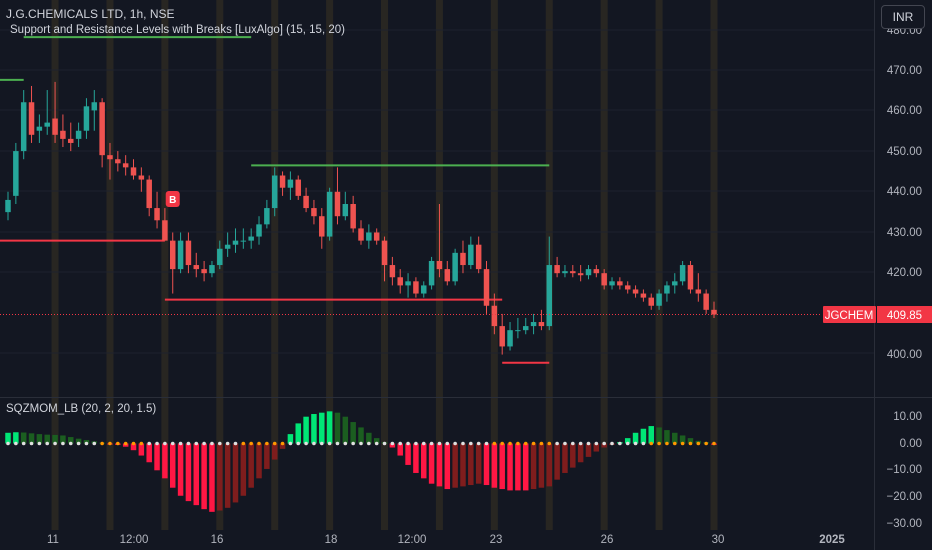  What do you see at coordinates (903, 17) in the screenshot?
I see `currency-button: INR` at bounding box center [903, 17].